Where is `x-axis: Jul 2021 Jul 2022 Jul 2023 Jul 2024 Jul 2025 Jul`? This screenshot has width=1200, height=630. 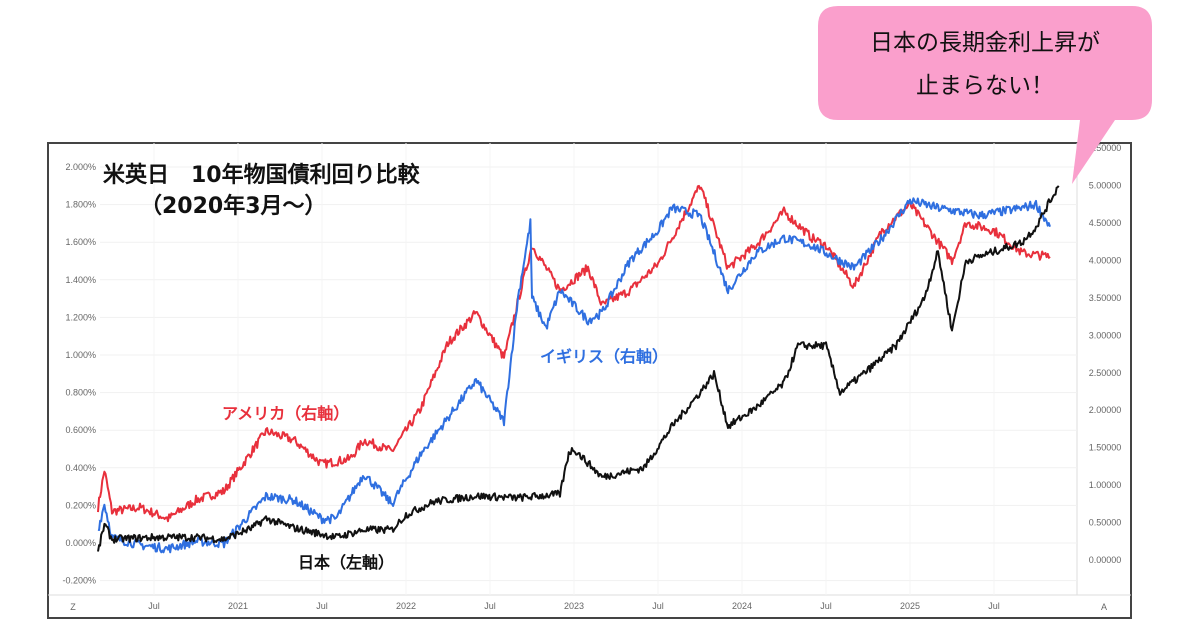 x-axis: Jul 2021 Jul 2022 Jul 2023 Jul 2024 Jul 2025 Jul is located at coordinates (574, 606).